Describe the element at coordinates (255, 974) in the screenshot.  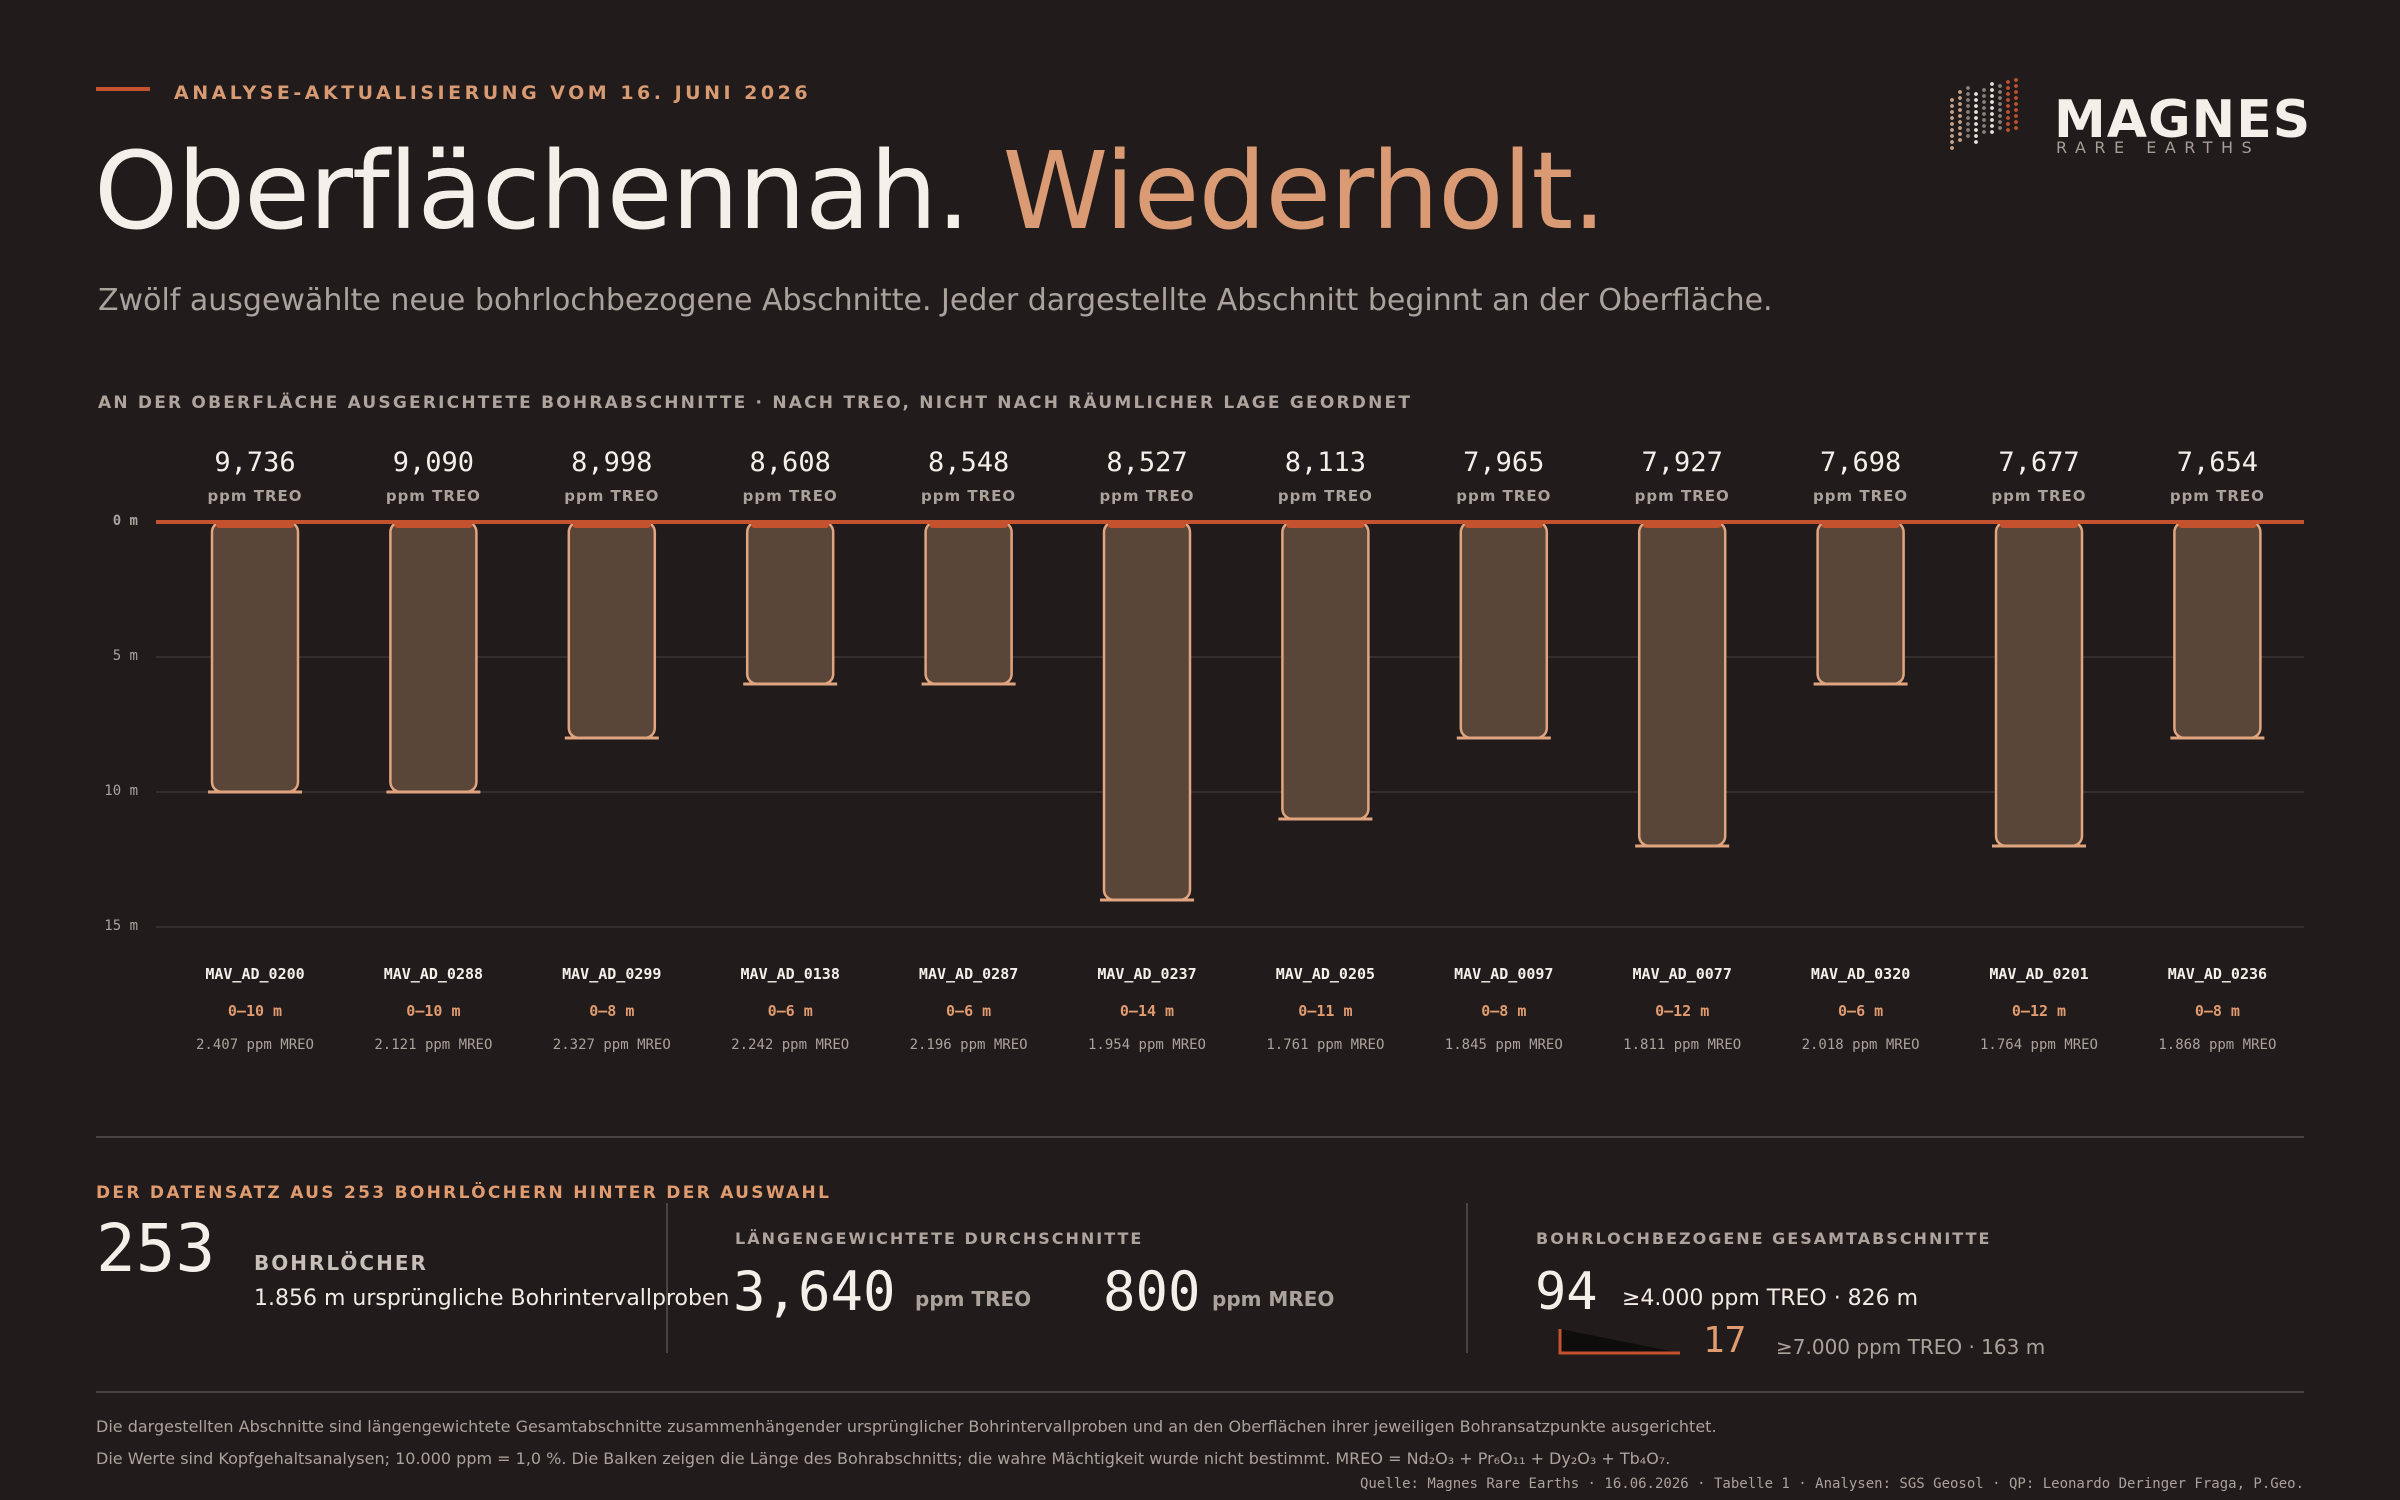
I see `hole-id-label: MAV_AD_0200` at that location.